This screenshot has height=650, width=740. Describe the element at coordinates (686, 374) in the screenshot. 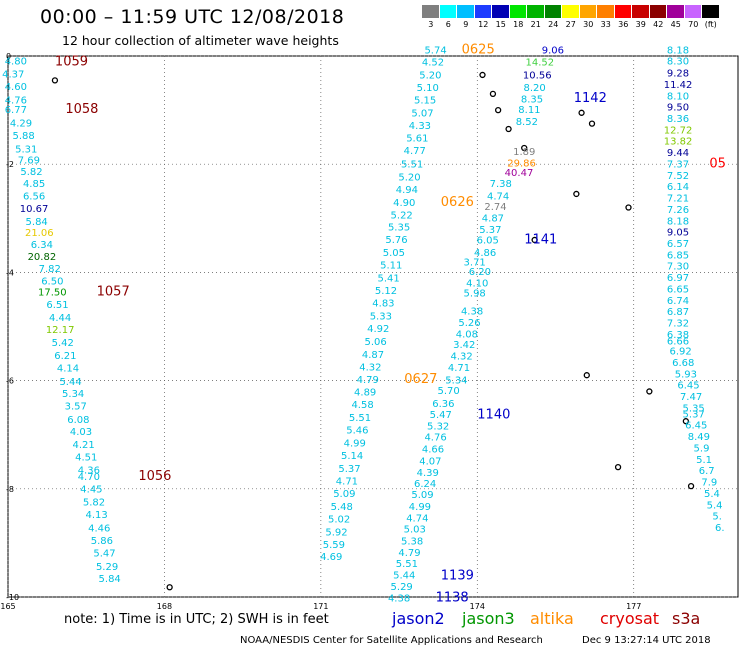

I see `wave-height-label: 5.93` at that location.